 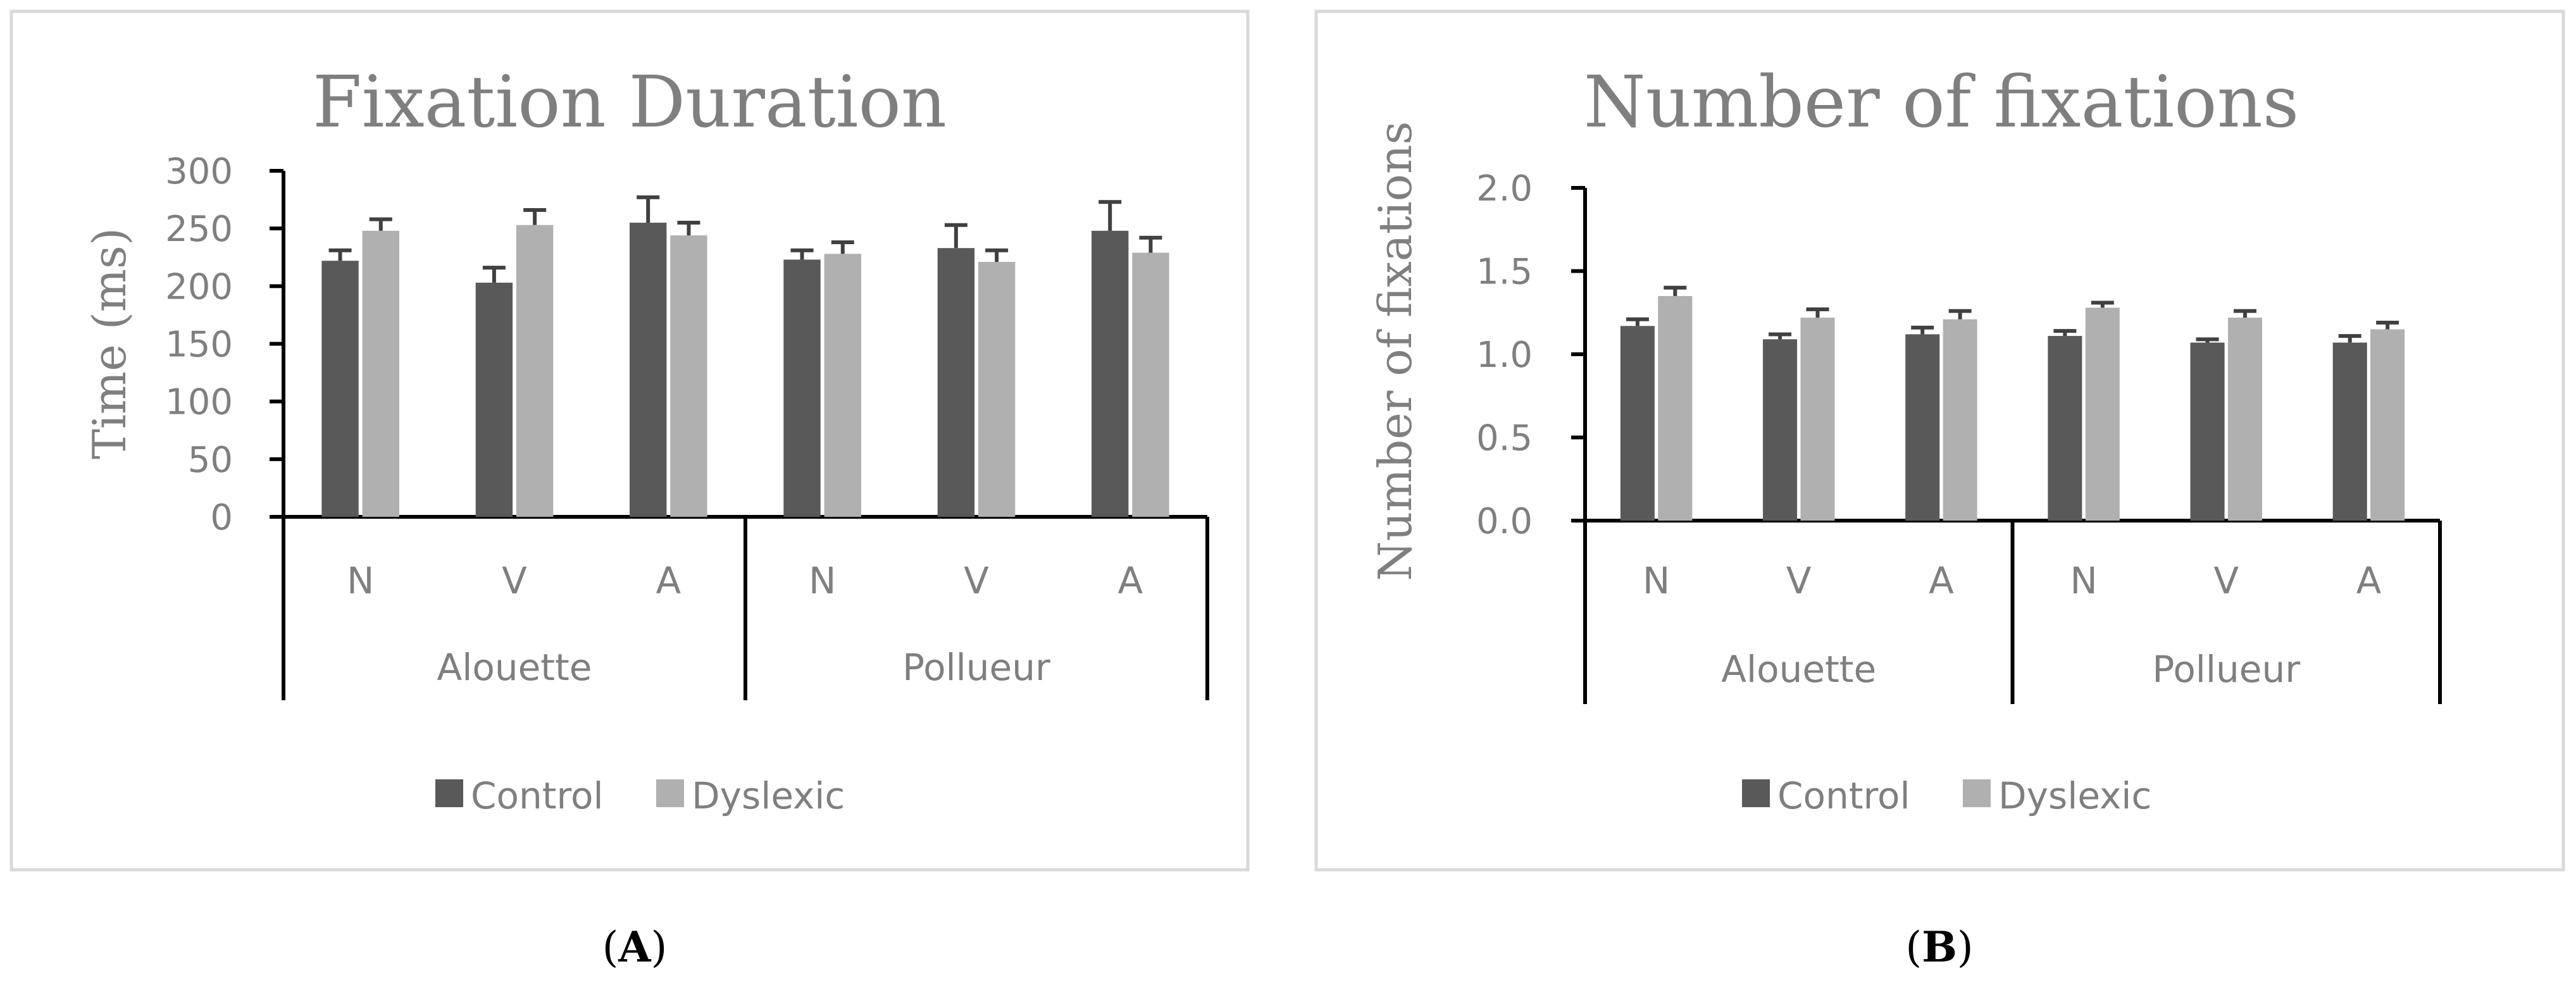 What do you see at coordinates (1939, 947) in the screenshot?
I see `panel-label-b: (B)` at bounding box center [1939, 947].